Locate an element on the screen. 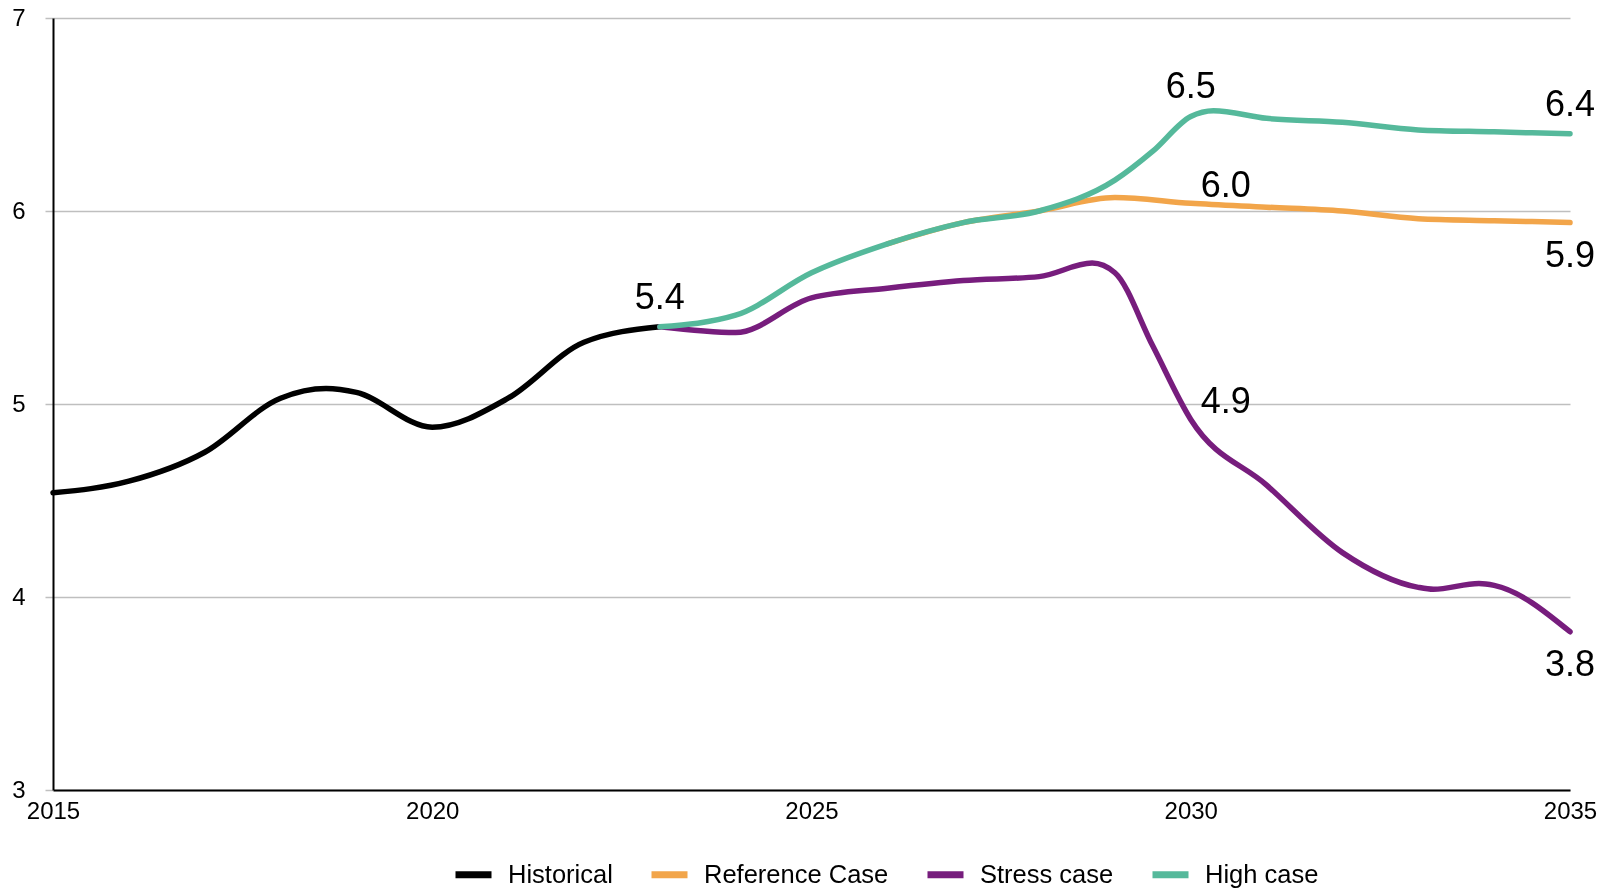 The width and height of the screenshot is (1601, 894). data-label: 6.5 is located at coordinates (1190, 86).